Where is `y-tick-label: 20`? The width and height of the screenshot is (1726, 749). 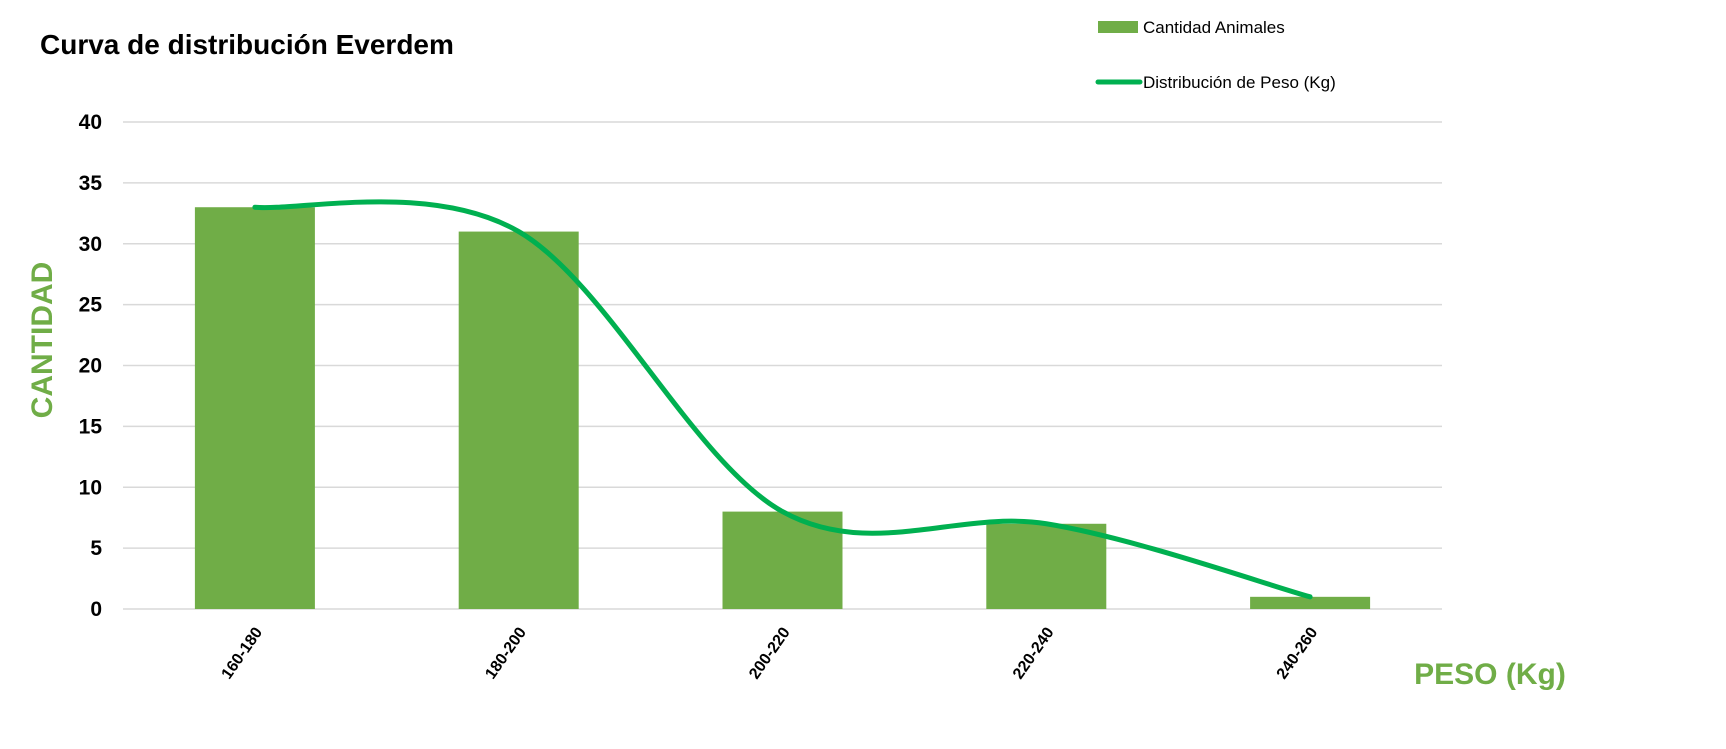
y-tick-label: 20 is located at coordinates (90, 366).